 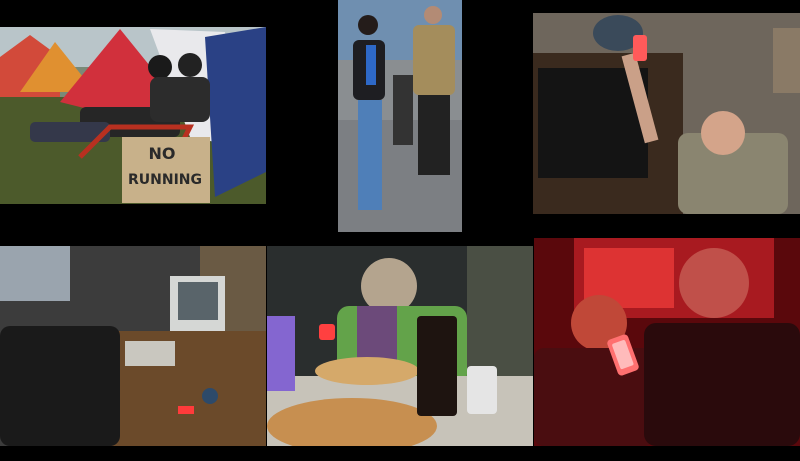 What do you see at coordinates (160, 67) in the screenshot?
I see `person-head` at bounding box center [160, 67].